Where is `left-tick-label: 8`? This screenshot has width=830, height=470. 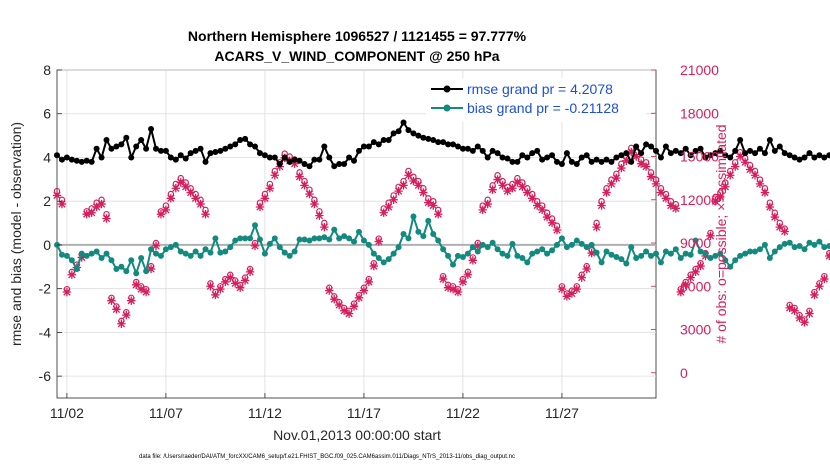 left-tick-label: 8 is located at coordinates (47, 70).